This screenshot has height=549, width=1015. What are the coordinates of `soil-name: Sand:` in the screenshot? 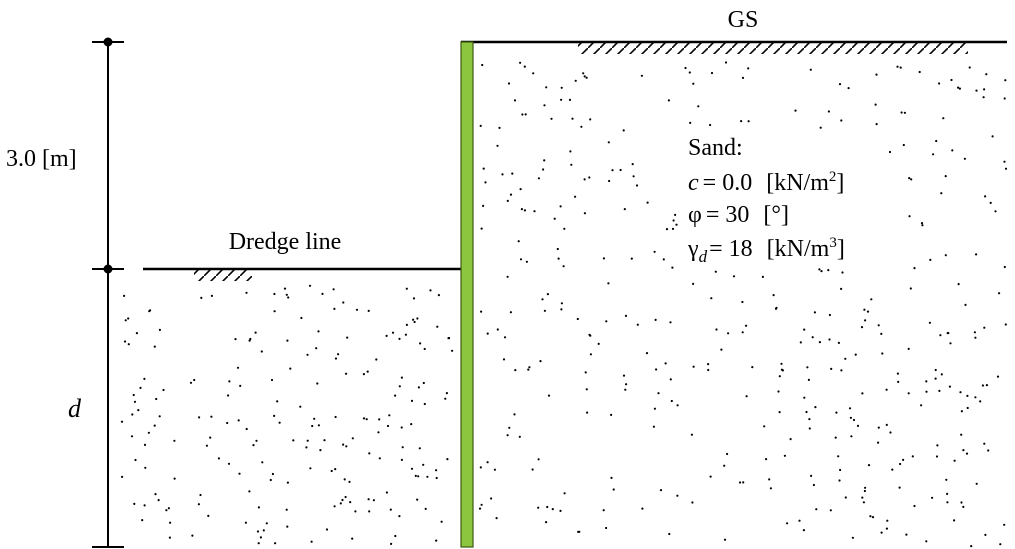 It's located at (715, 148).